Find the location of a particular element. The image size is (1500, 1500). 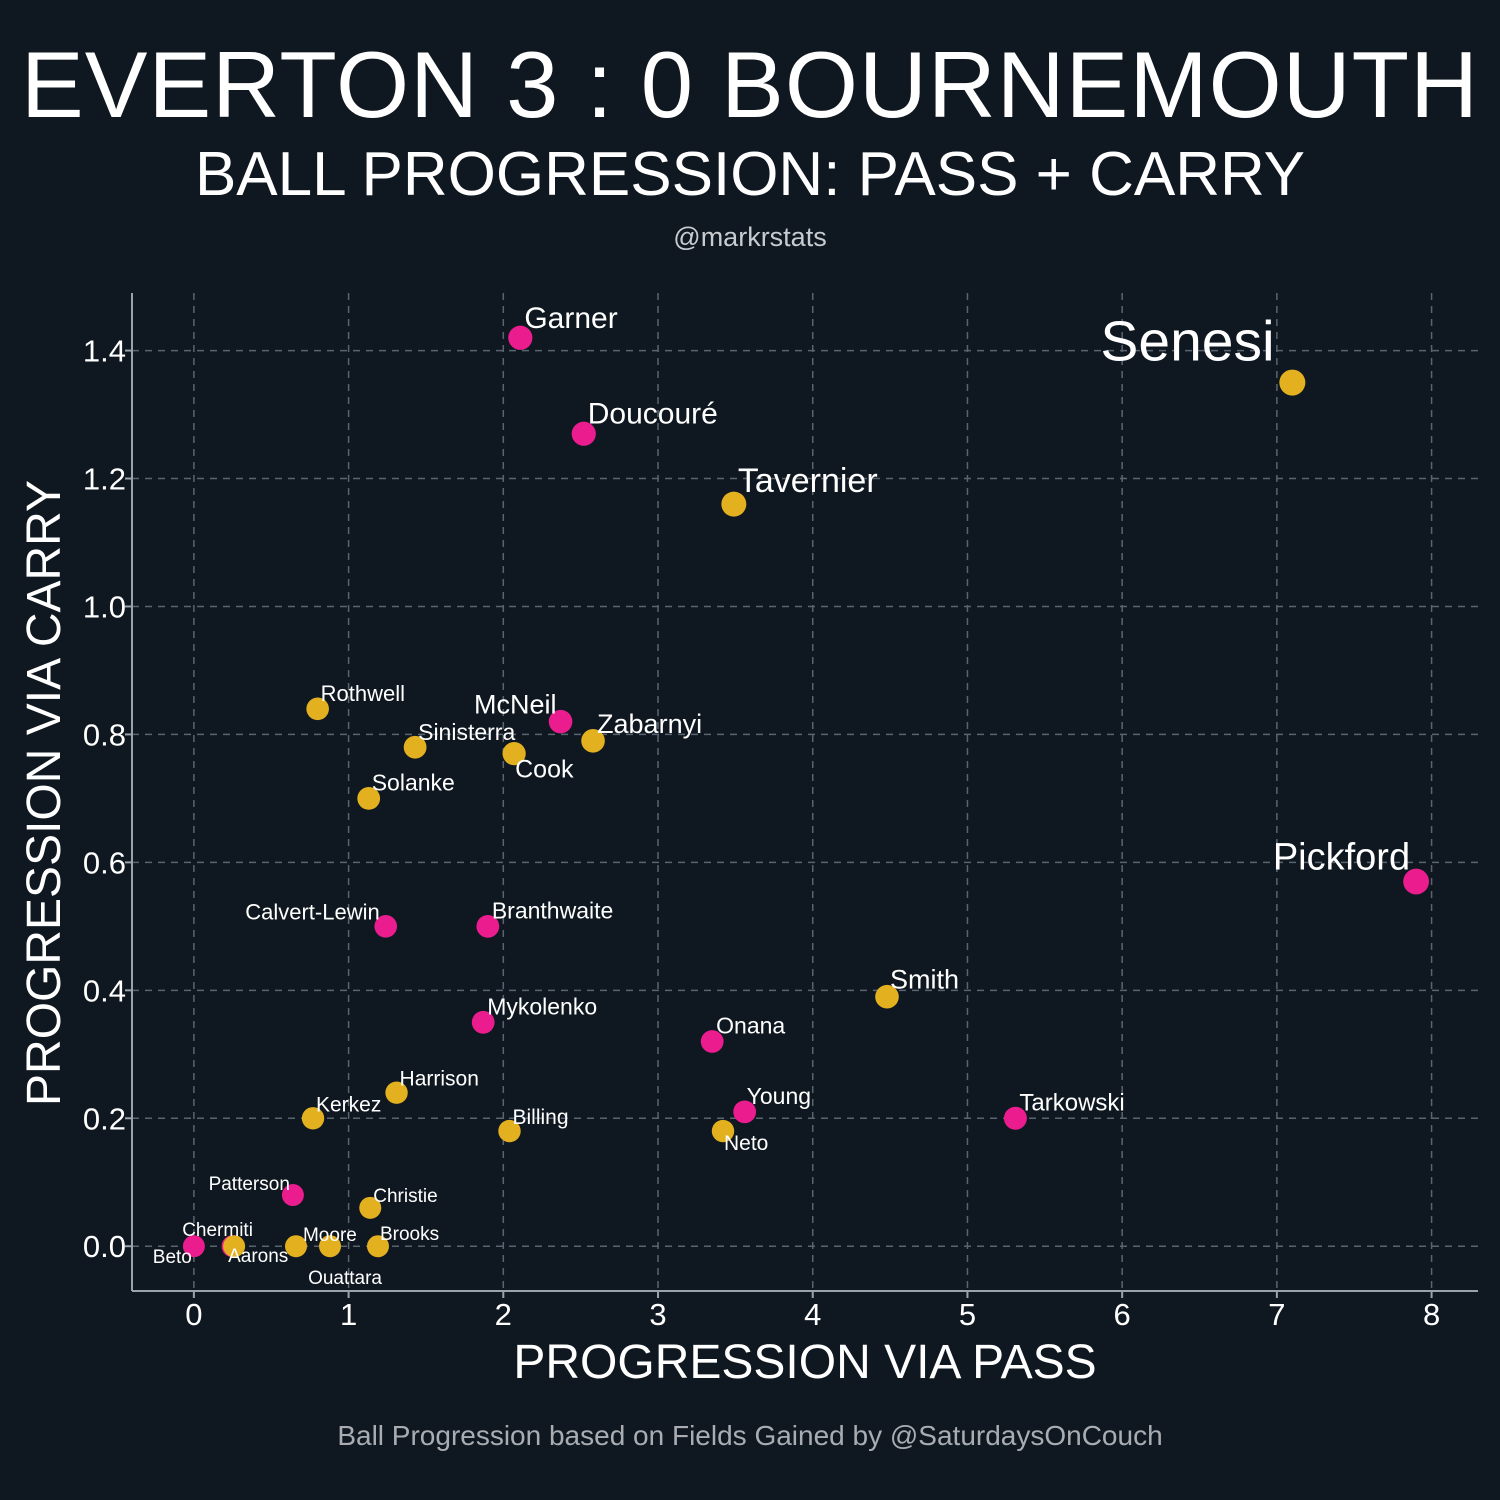

data-point-young is located at coordinates (745, 1112).